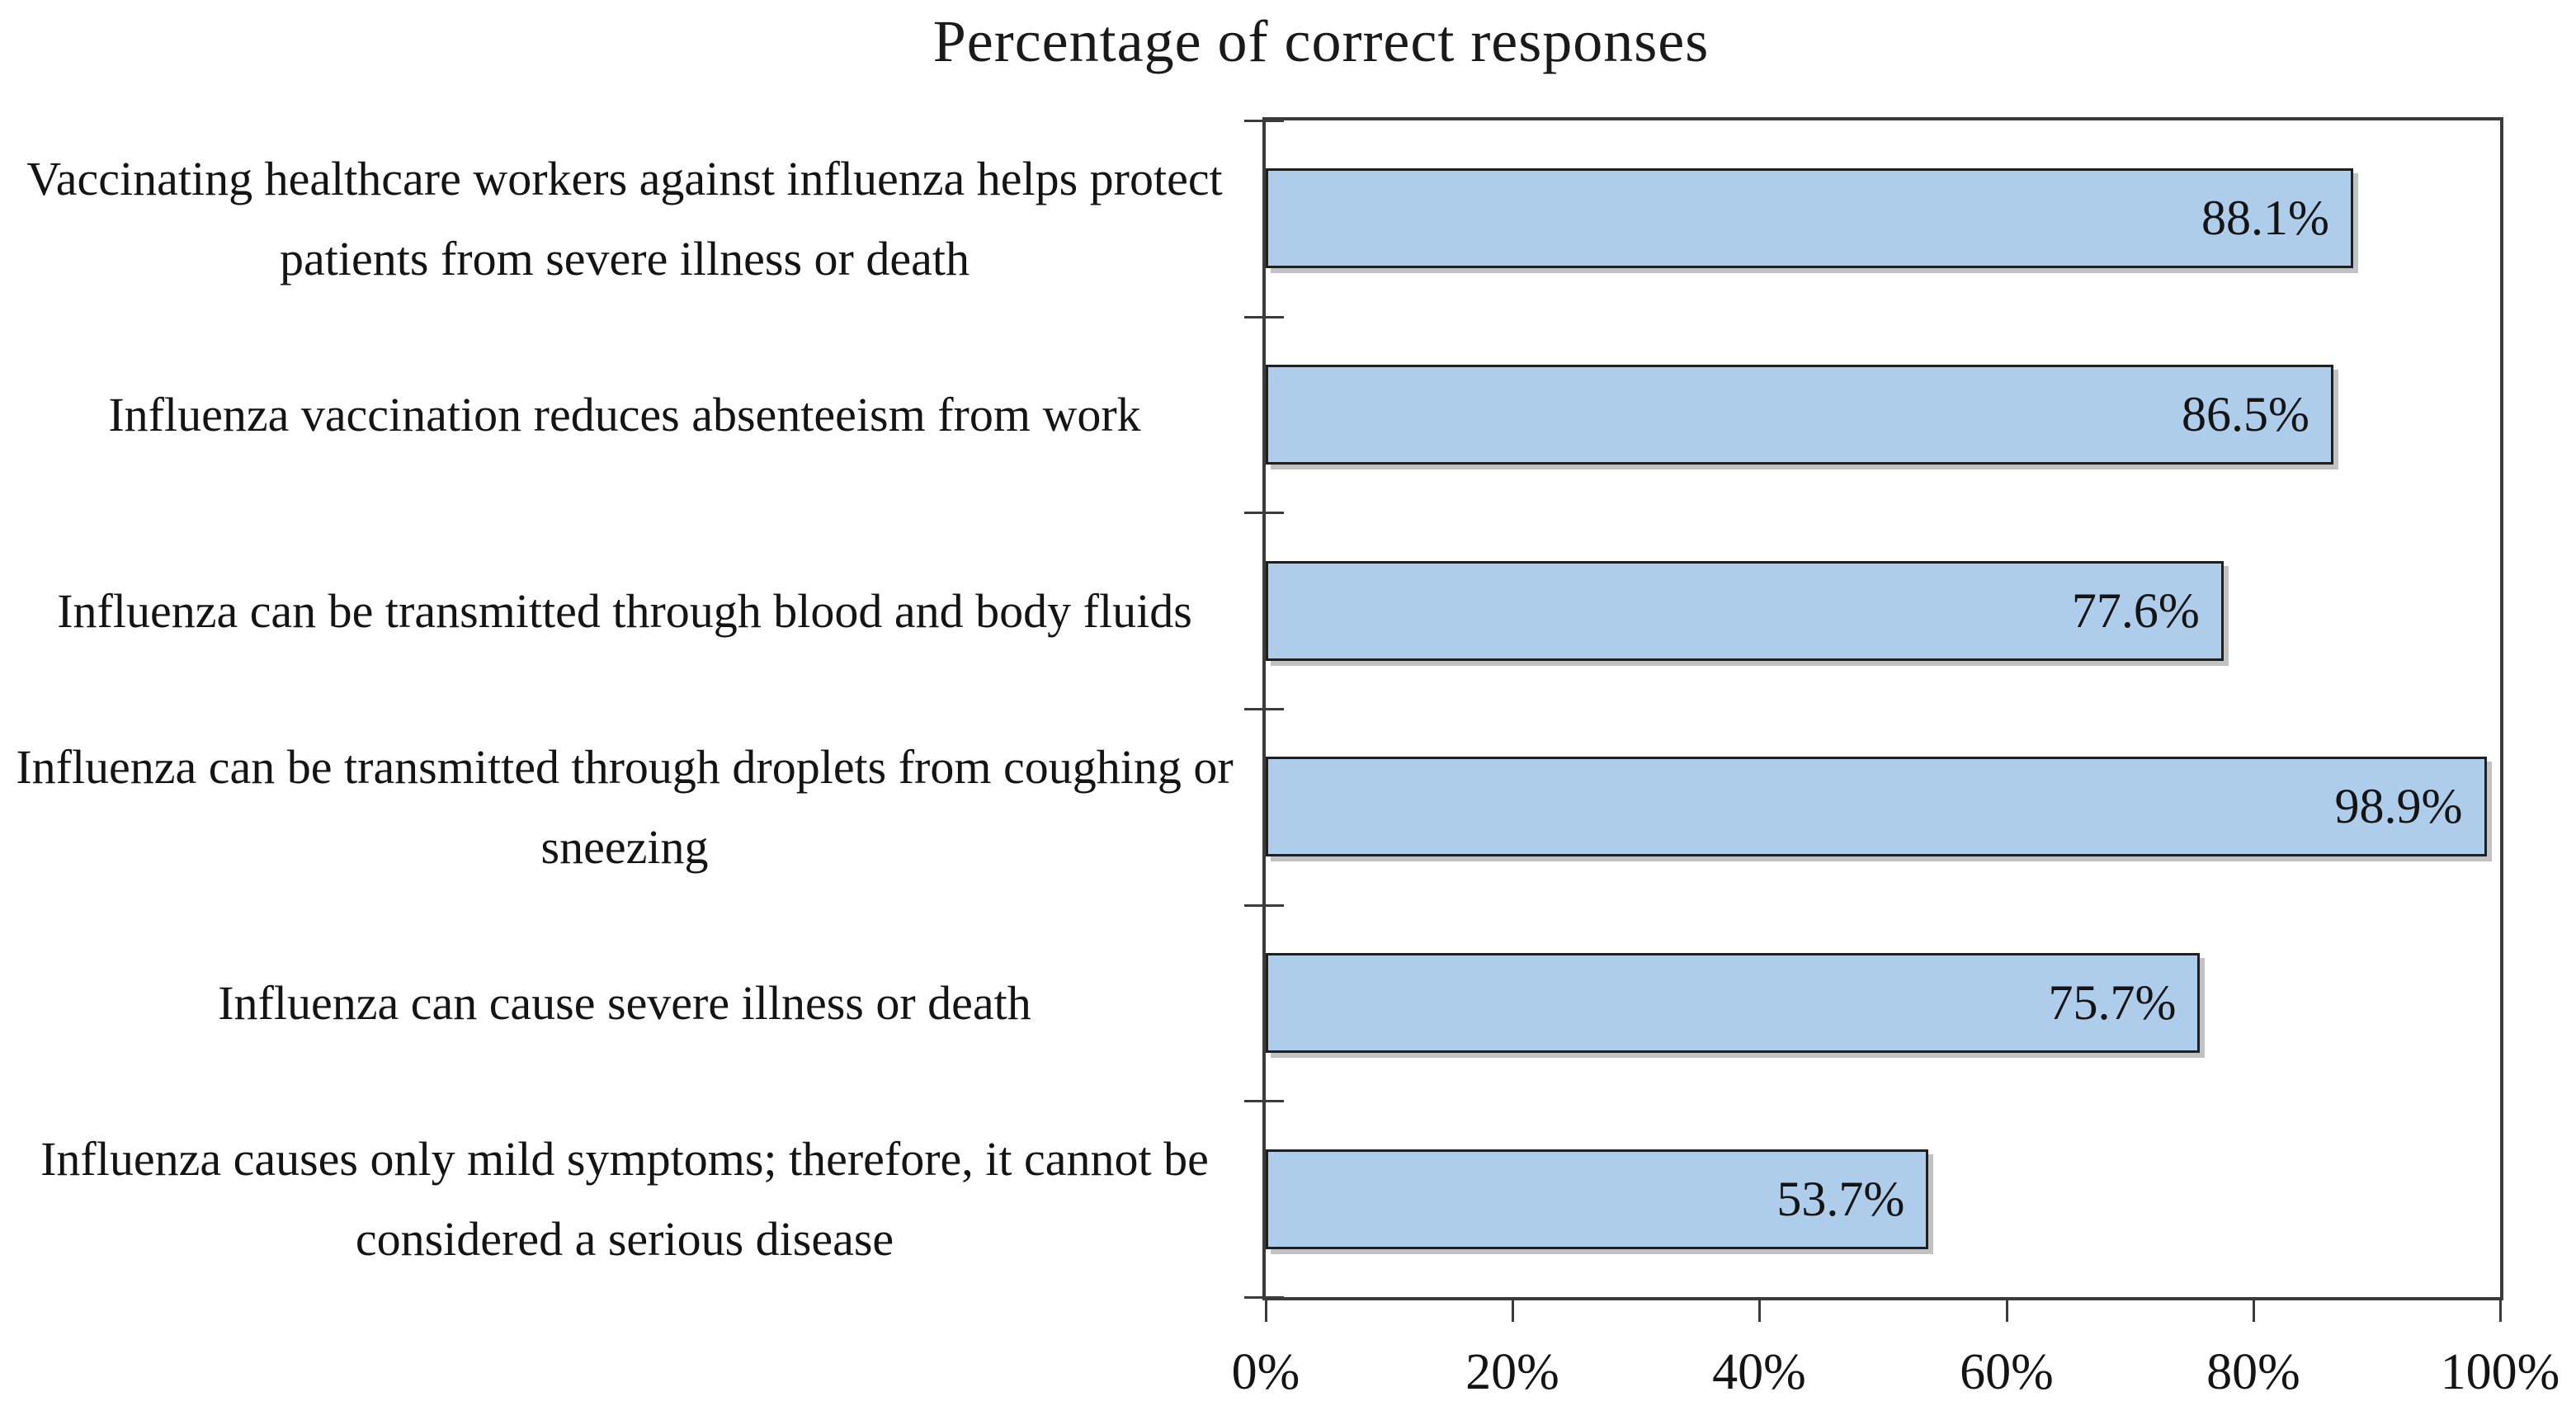 This screenshot has width=2576, height=1406. What do you see at coordinates (2246, 414) in the screenshot?
I see `bar-value-label: 86.5%` at bounding box center [2246, 414].